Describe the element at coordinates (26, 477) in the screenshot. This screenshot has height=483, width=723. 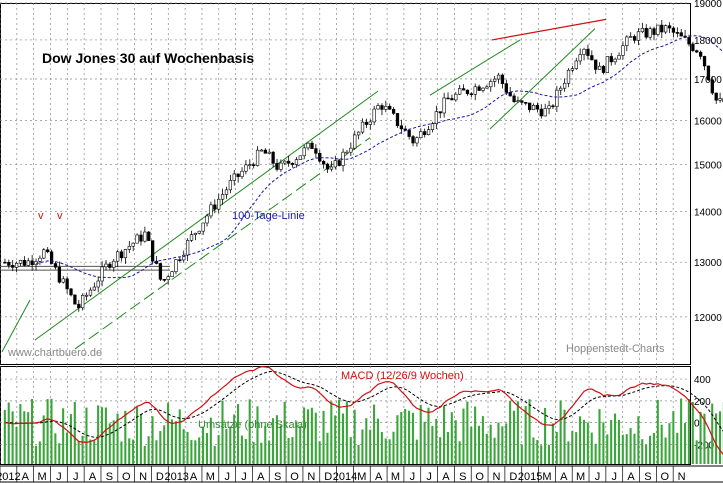
I see `x-tick-label: A` at that location.